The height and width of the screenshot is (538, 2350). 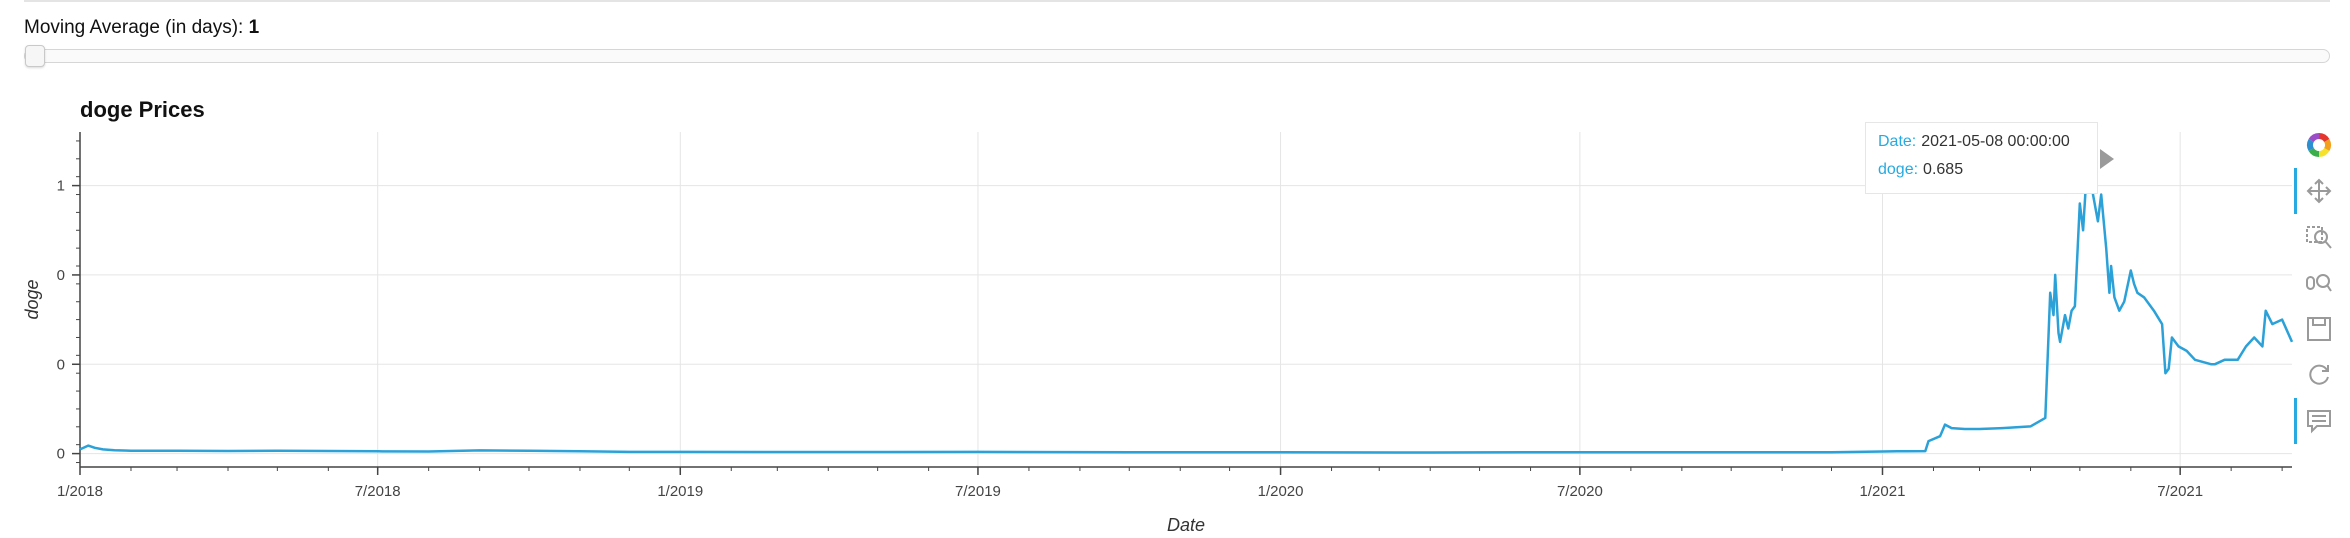 What do you see at coordinates (1943, 169) in the screenshot?
I see `tooltip-series-value: 0.685` at bounding box center [1943, 169].